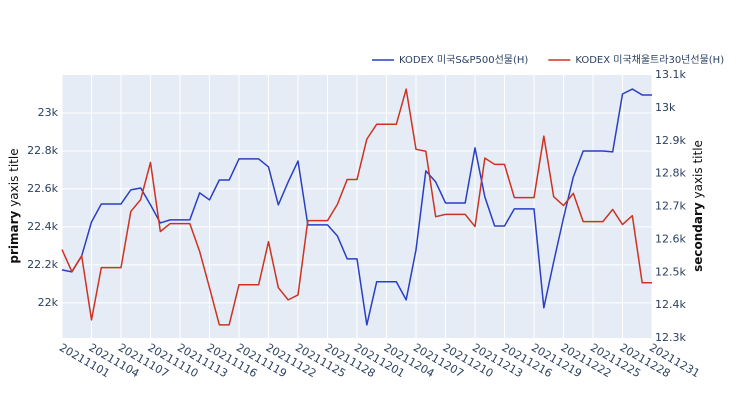  I want to click on y-tick-label: 22.8k, so click(42, 150).